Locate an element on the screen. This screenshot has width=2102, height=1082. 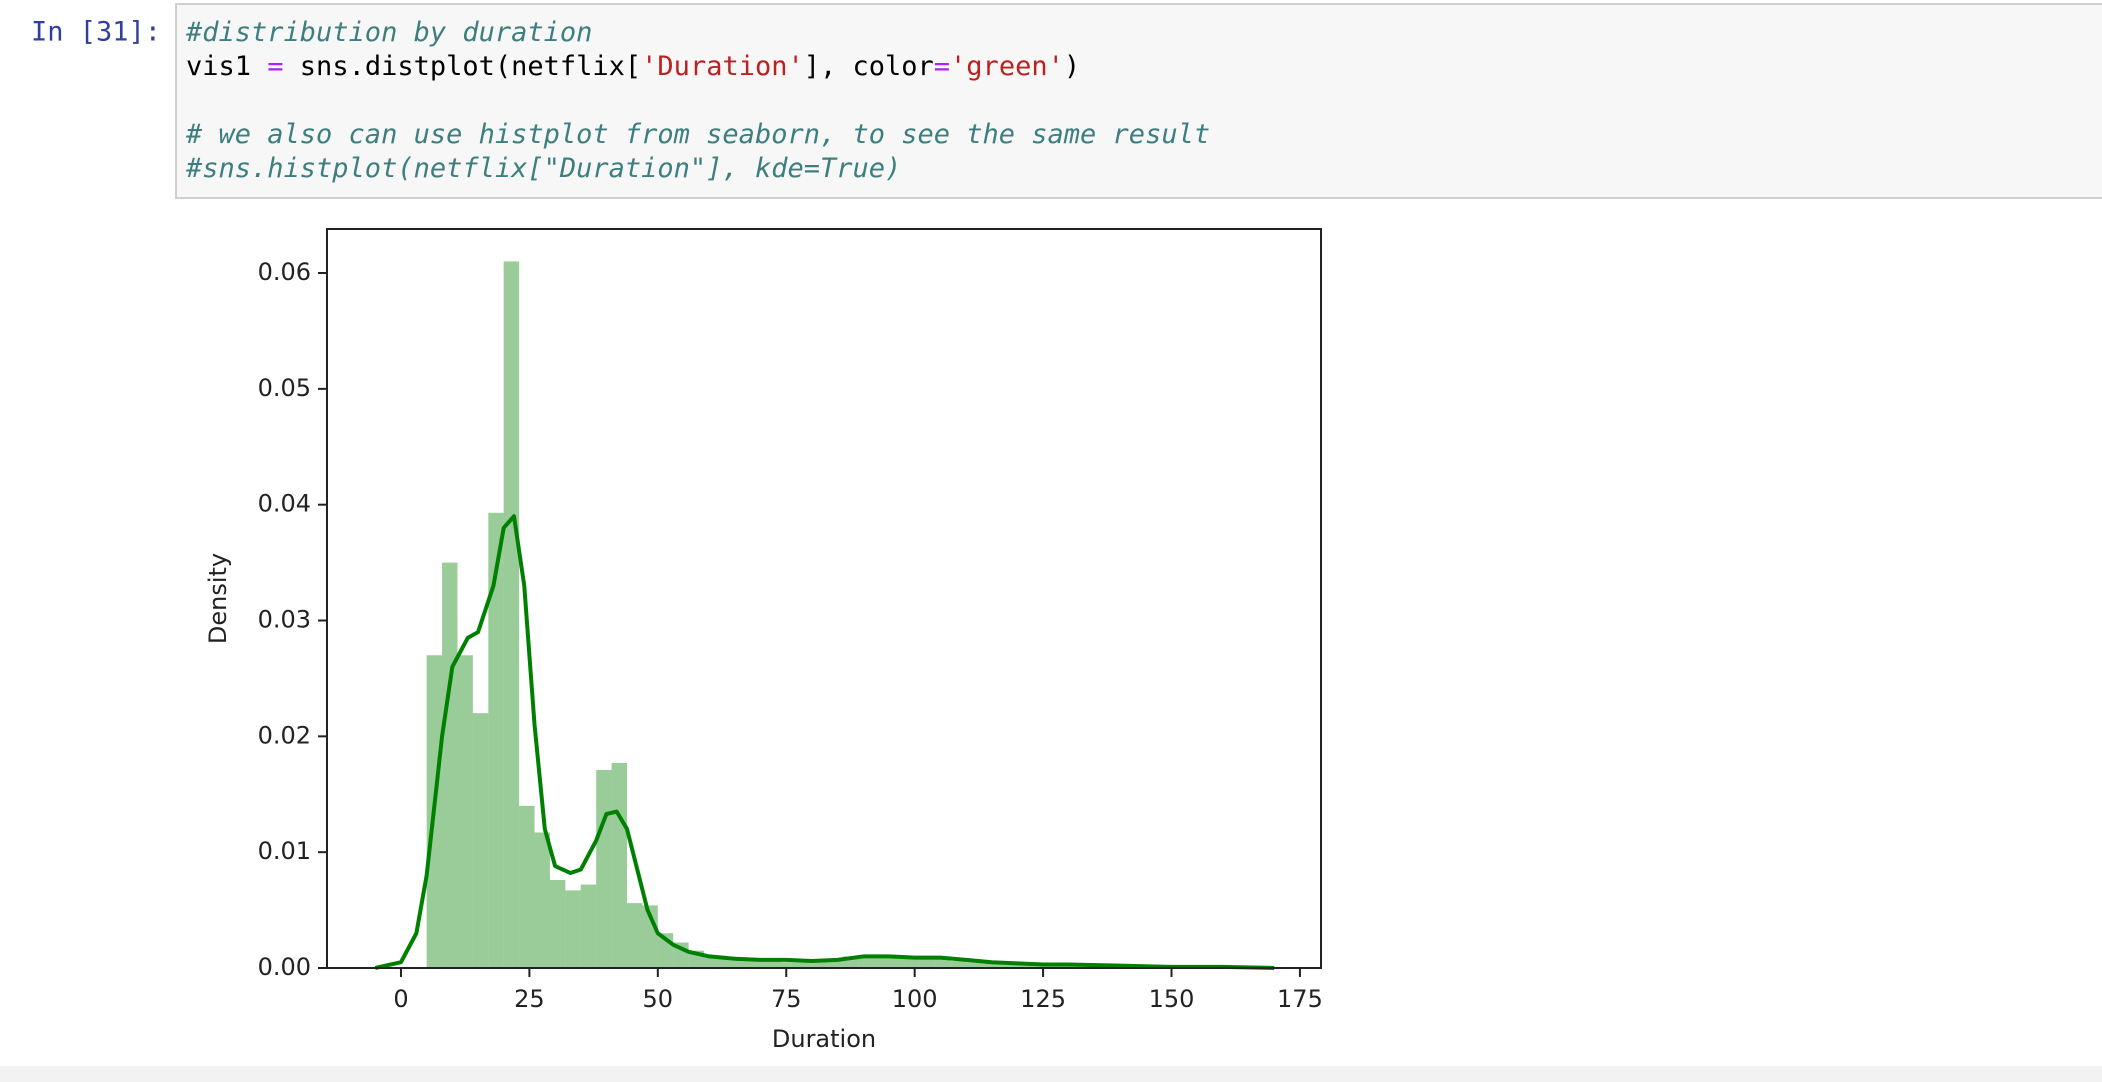
code-token: ], color is located at coordinates (869, 66).